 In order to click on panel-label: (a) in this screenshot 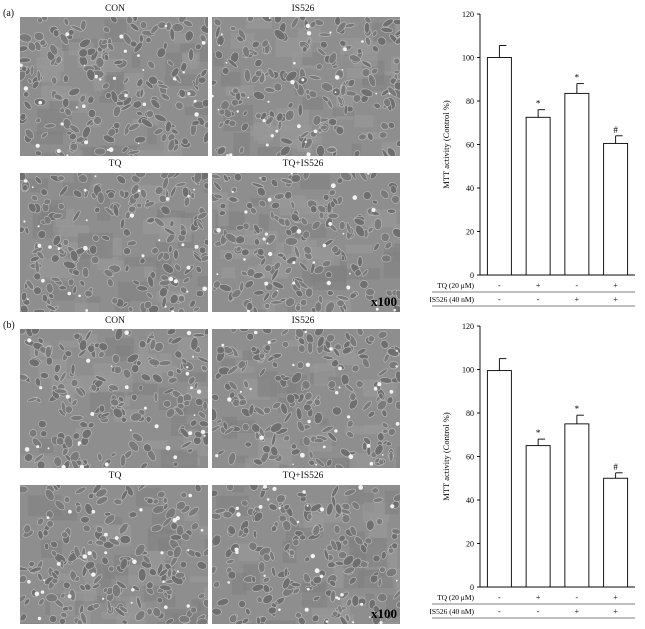, I will do `click(8, 13)`.